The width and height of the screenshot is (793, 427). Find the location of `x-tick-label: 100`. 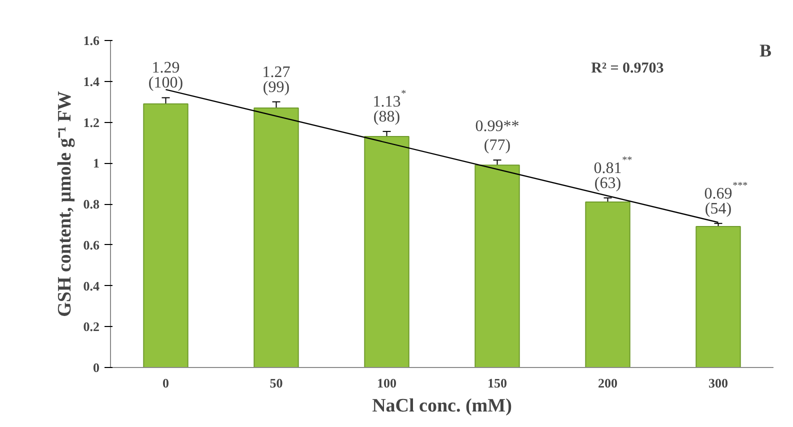

x-tick-label: 100 is located at coordinates (386, 383).